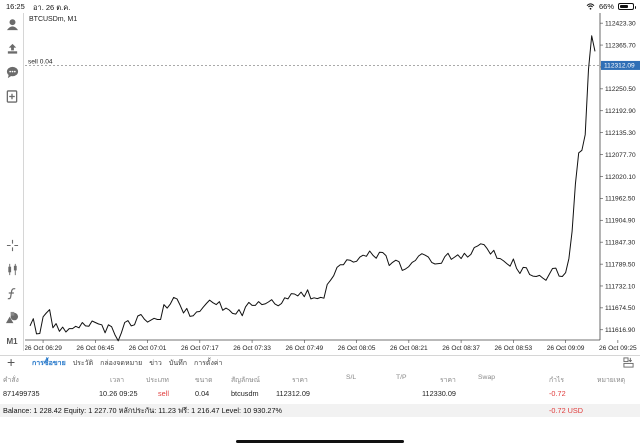 Image resolution: width=640 pixels, height=447 pixels. What do you see at coordinates (21, 393) in the screenshot?
I see `order-number: 871499735` at bounding box center [21, 393].